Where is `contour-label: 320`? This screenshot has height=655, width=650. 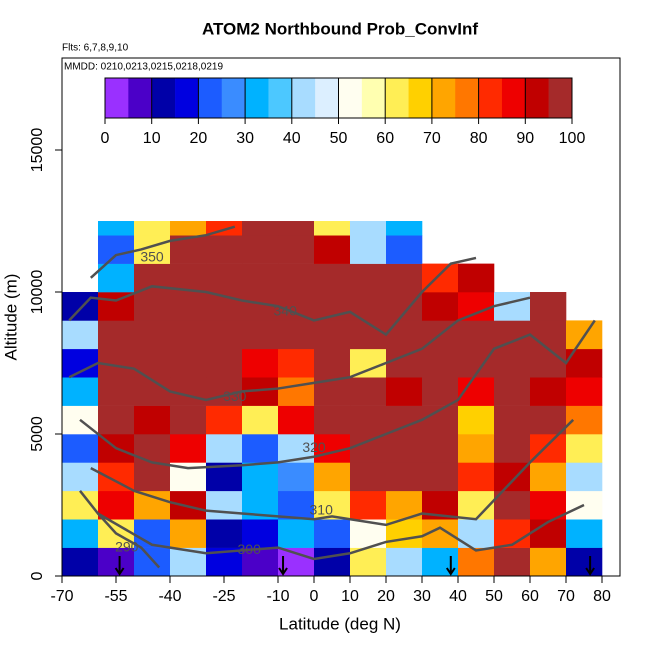
contour-label: 320 is located at coordinates (314, 447).